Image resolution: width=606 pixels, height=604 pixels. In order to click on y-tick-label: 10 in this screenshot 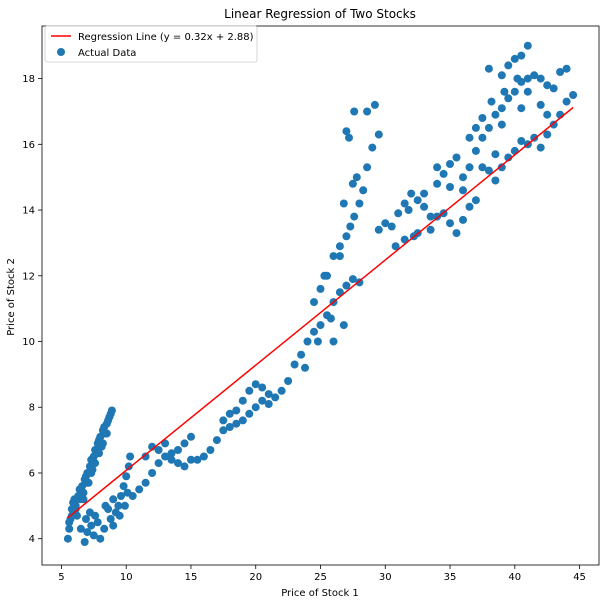, I will do `click(28, 342)`.